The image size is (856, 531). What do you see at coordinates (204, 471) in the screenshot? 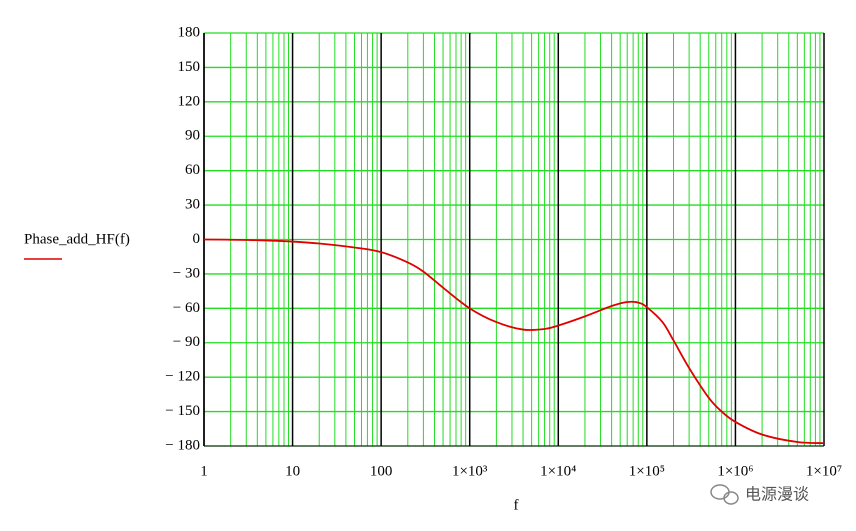
I see `x-tick-label: 1` at bounding box center [204, 471].